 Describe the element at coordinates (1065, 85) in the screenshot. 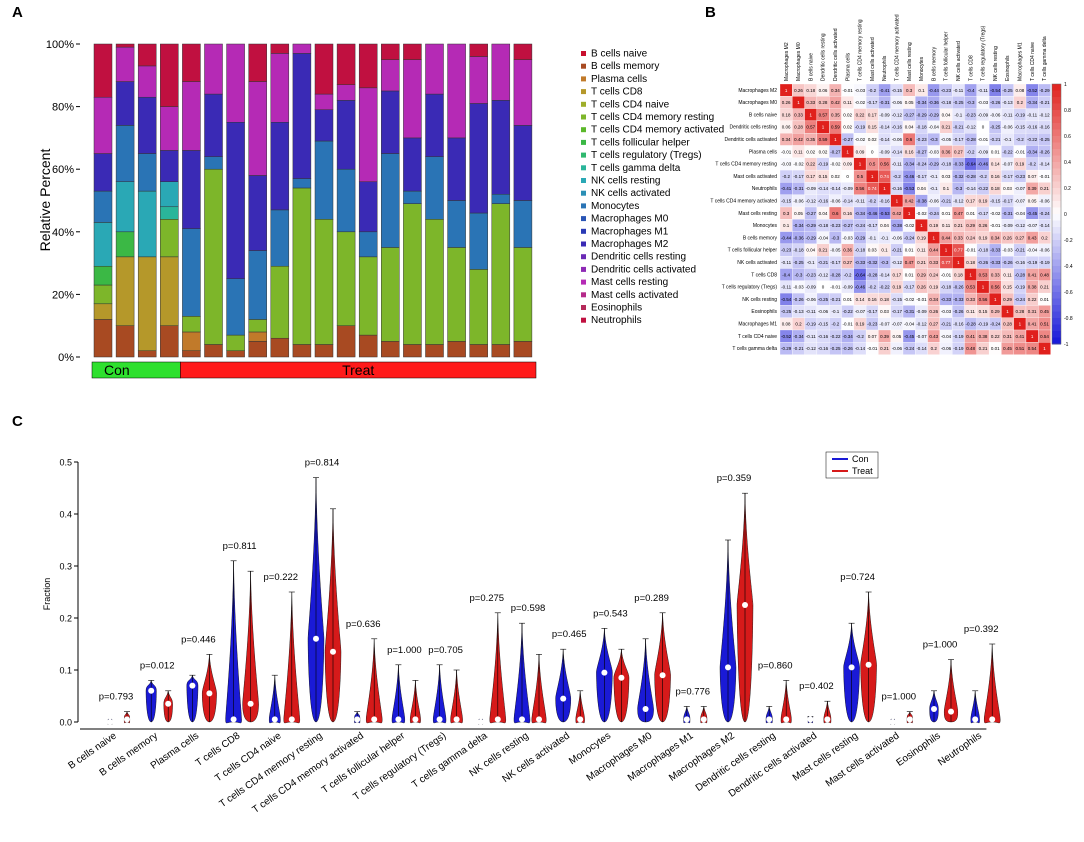

I see `b-colorbar-tick: 1` at that location.